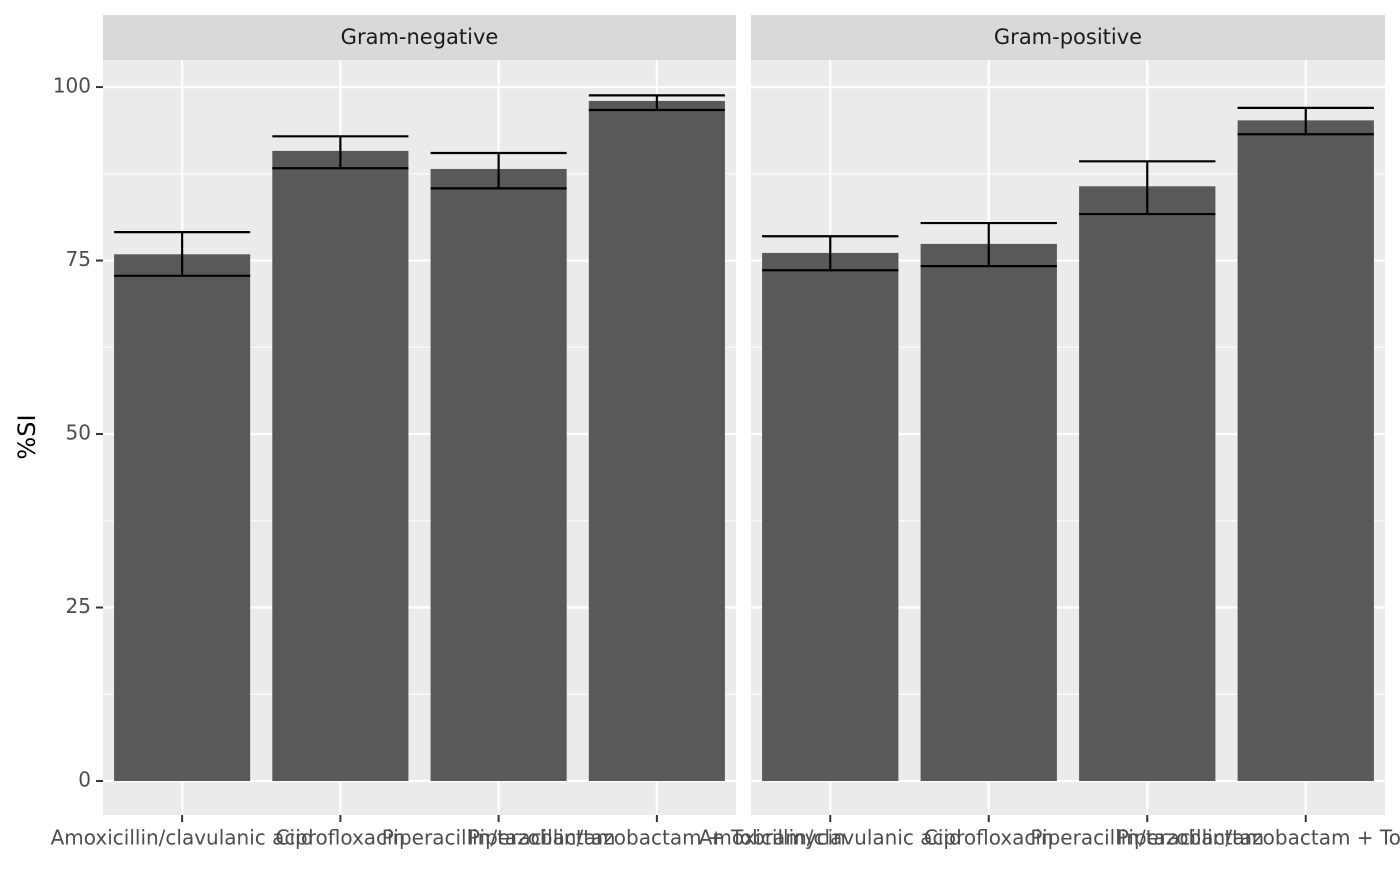 The height and width of the screenshot is (870, 1400). What do you see at coordinates (72, 86) in the screenshot?
I see `y-tick-label: 100` at bounding box center [72, 86].